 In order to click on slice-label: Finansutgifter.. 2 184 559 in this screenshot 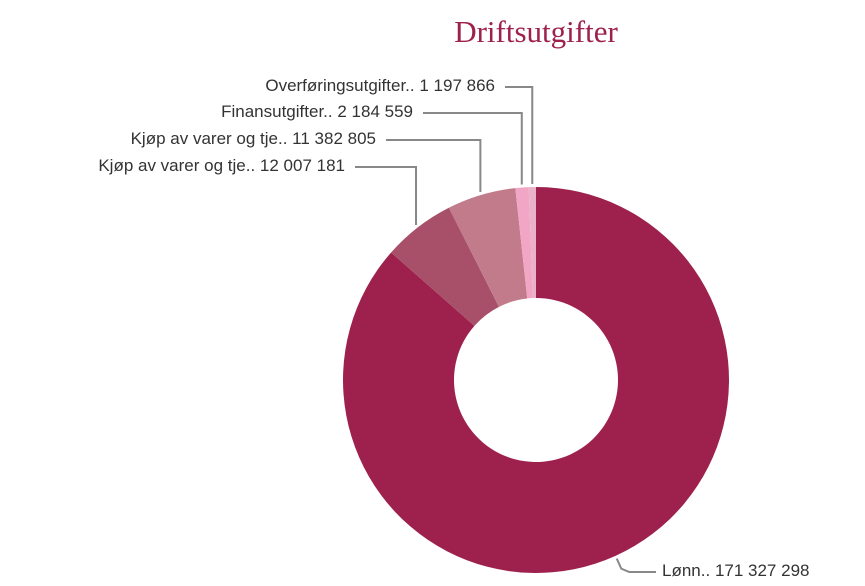, I will do `click(317, 111)`.